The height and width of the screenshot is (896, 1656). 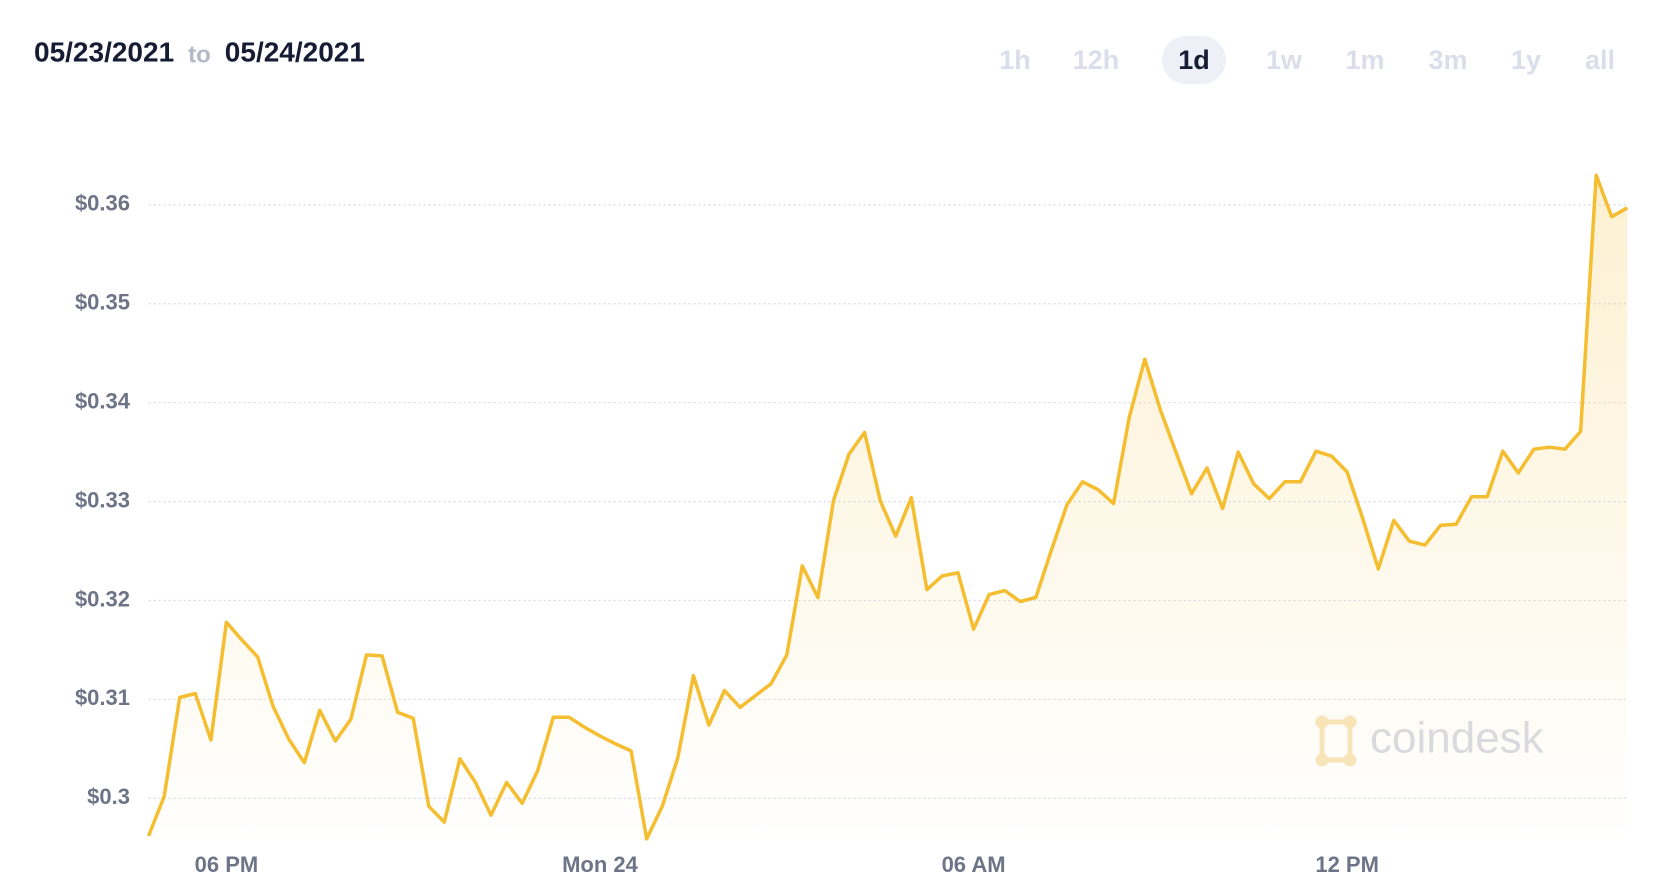 I want to click on y-tick-label: $0.33, so click(x=102, y=499).